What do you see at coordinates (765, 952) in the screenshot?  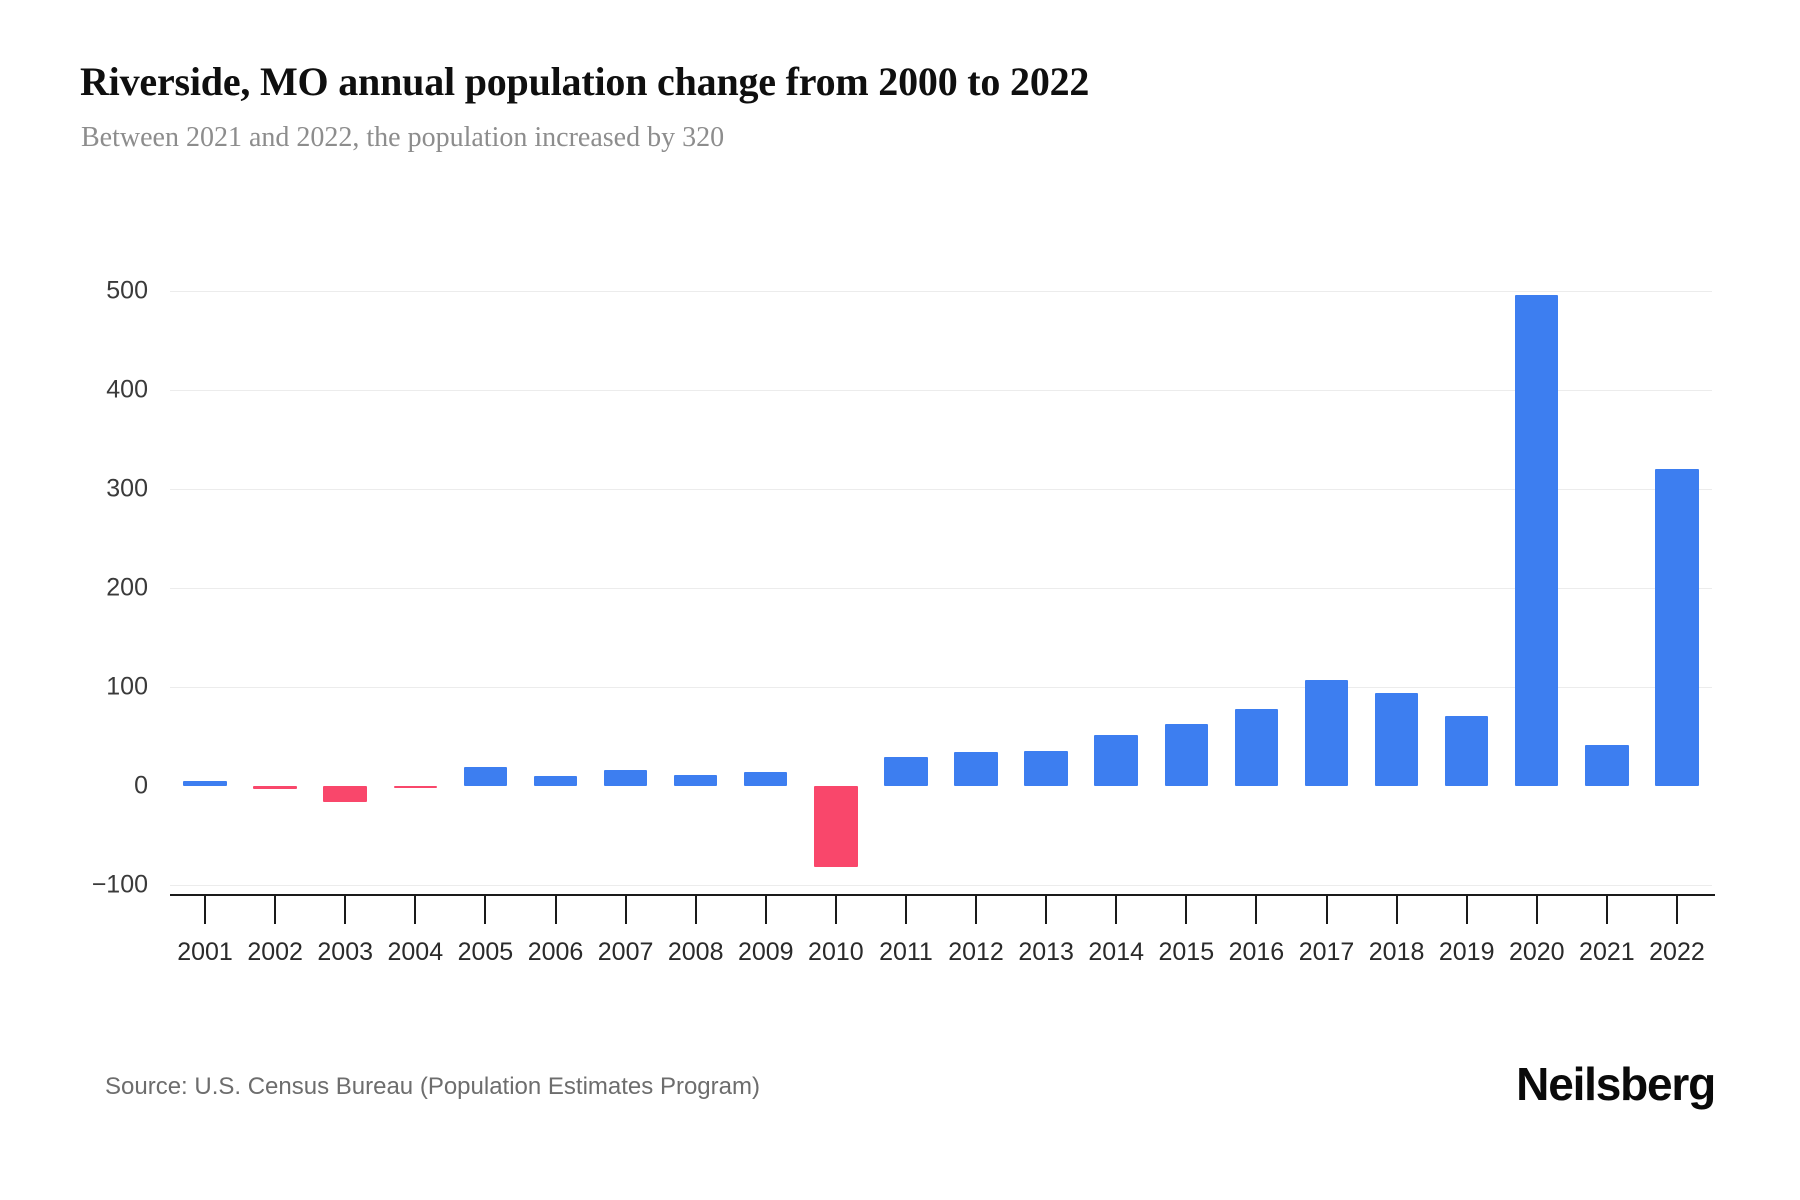 I see `x-axis-tick-label: 2009` at bounding box center [765, 952].